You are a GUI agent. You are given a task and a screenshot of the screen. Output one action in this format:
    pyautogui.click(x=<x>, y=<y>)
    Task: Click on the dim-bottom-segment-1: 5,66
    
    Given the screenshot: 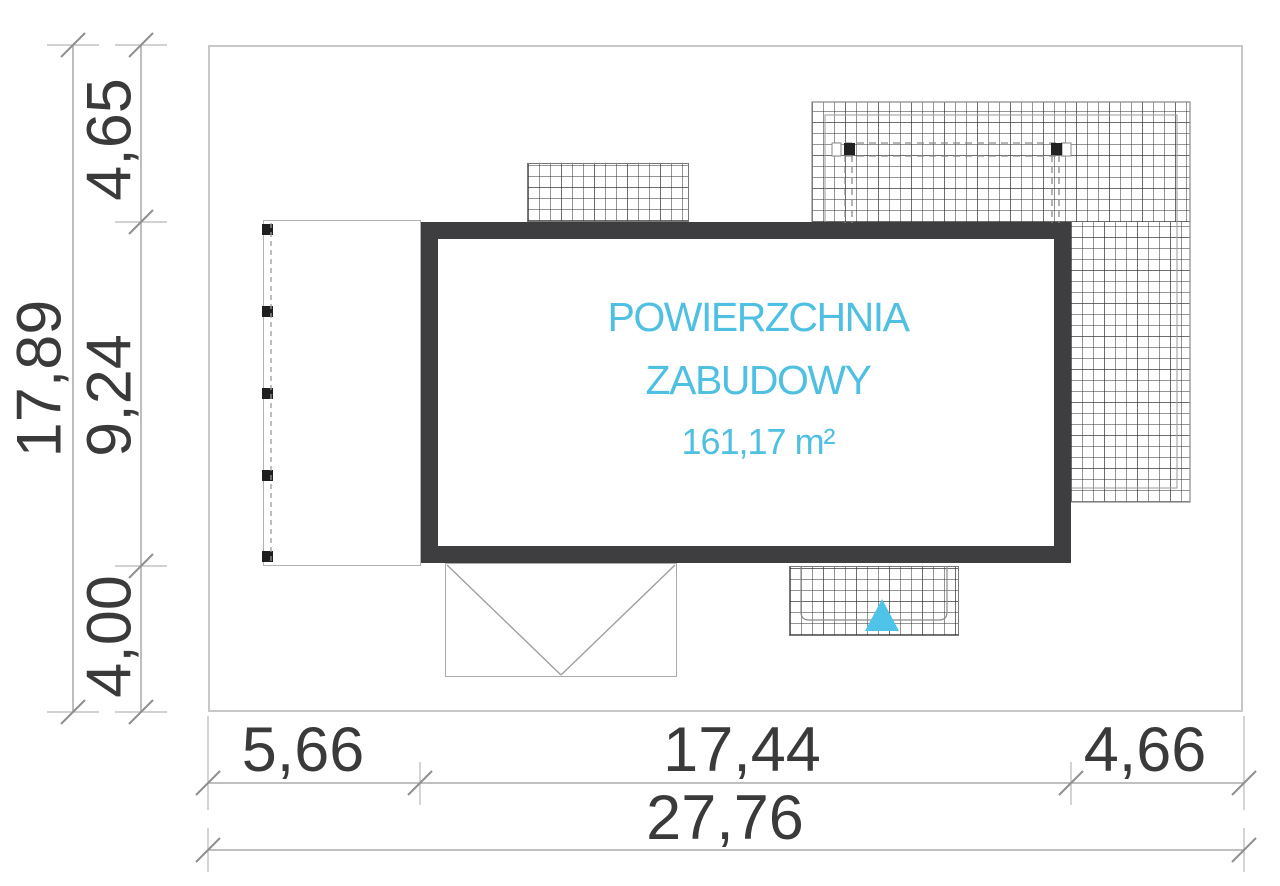 What is the action you would take?
    pyautogui.click(x=303, y=750)
    